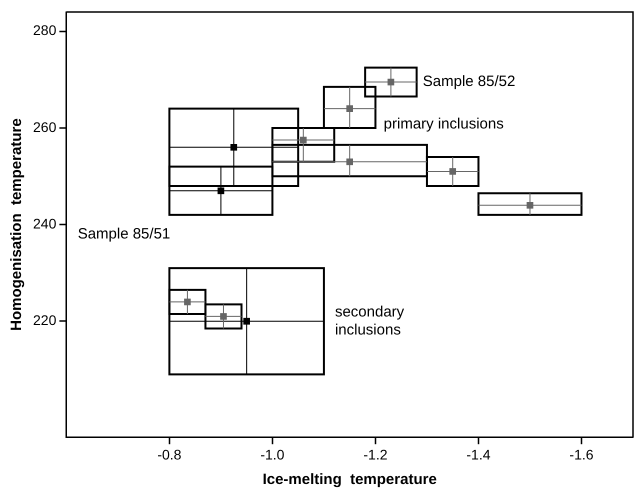 This screenshot has height=495, width=639. Describe the element at coordinates (272, 454) in the screenshot. I see `x-tick-label: -1.0` at that location.